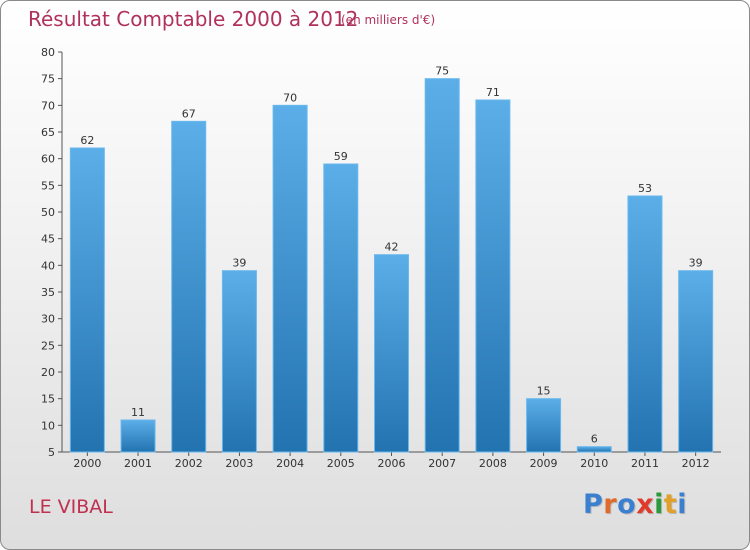 The image size is (750, 550). Describe the element at coordinates (594, 463) in the screenshot. I see `x-tick-label: 2010` at that location.